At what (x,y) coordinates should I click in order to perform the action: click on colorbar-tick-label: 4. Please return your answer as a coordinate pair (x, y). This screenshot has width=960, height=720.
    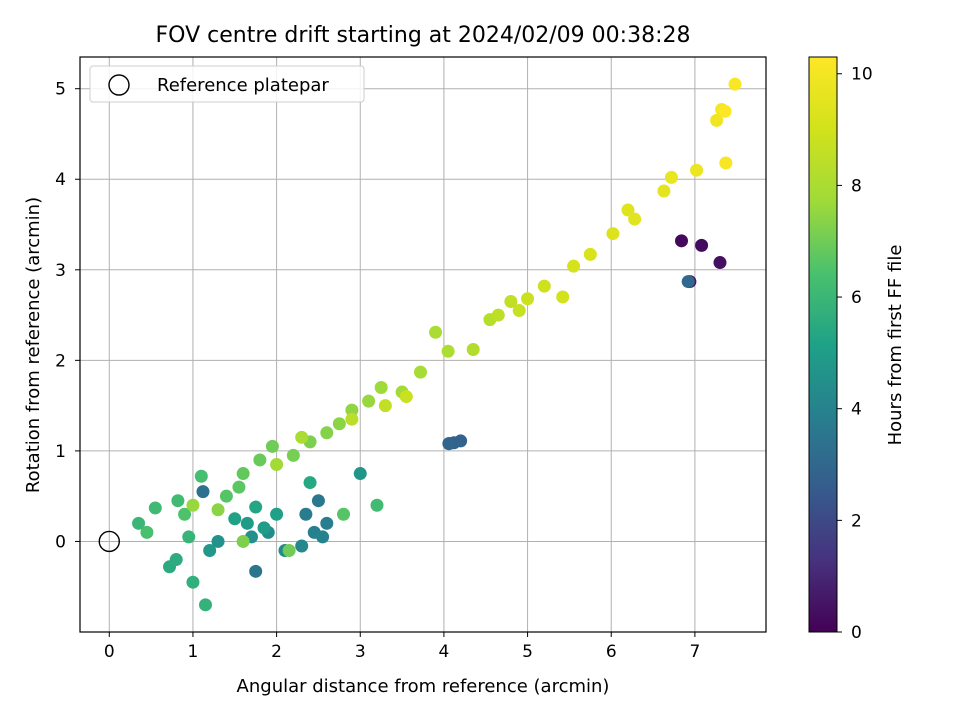
    Looking at the image, I should click on (856, 410).